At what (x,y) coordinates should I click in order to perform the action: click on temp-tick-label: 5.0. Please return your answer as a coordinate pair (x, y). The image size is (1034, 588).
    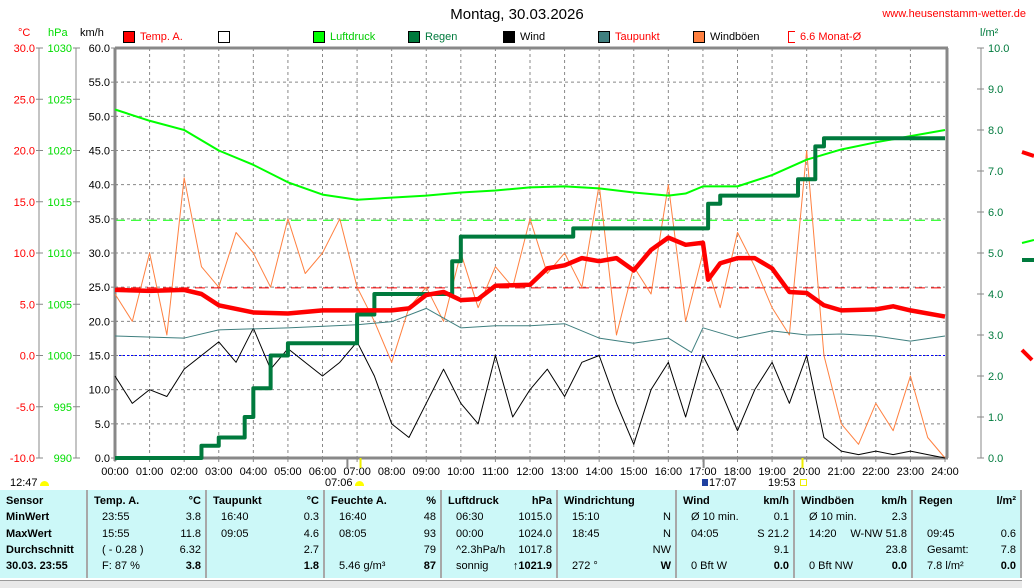
    Looking at the image, I should click on (27, 305).